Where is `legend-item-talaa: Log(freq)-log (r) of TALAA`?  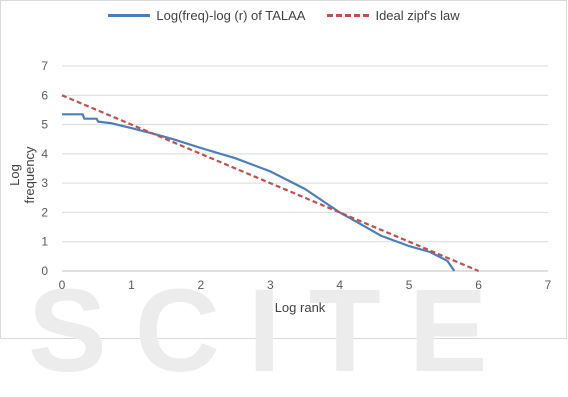 legend-item-talaa: Log(freq)-log (r) of TALAA is located at coordinates (206, 15).